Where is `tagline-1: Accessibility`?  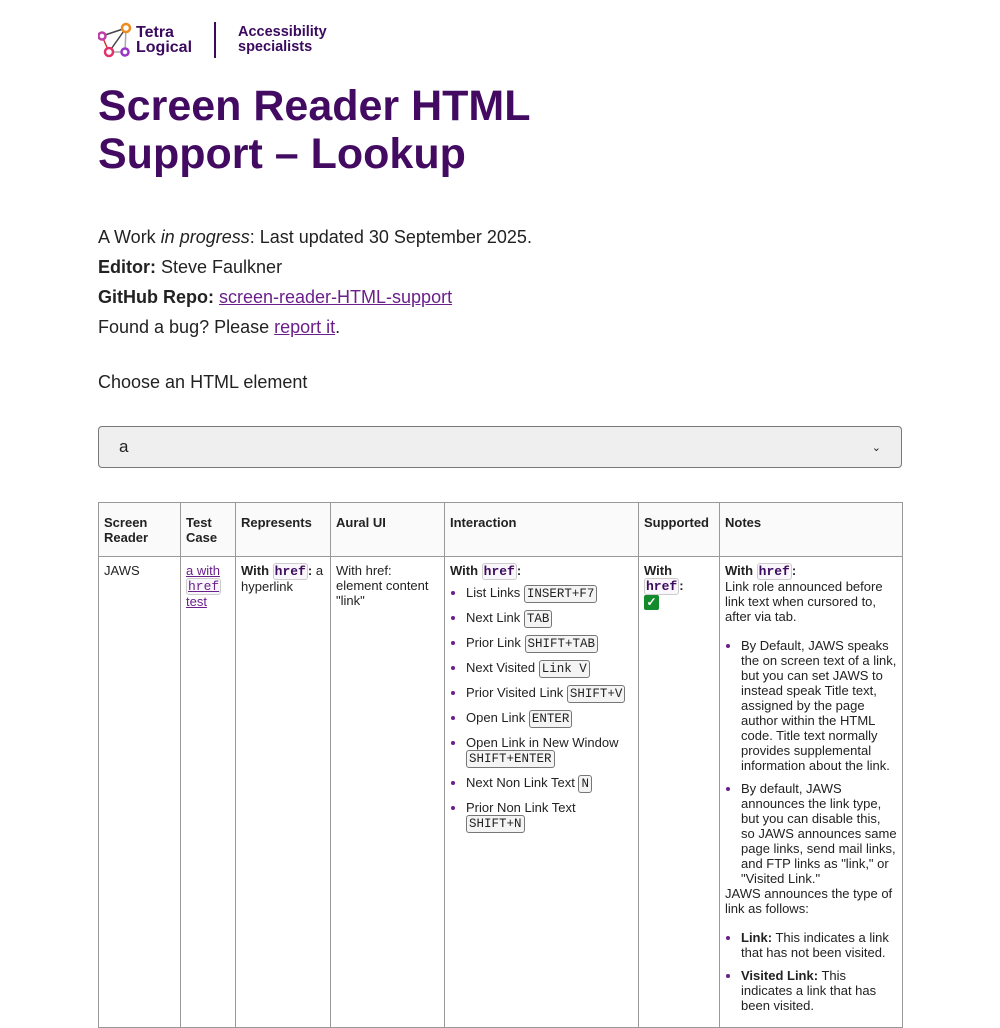
tagline-1: Accessibility is located at coordinates (282, 32).